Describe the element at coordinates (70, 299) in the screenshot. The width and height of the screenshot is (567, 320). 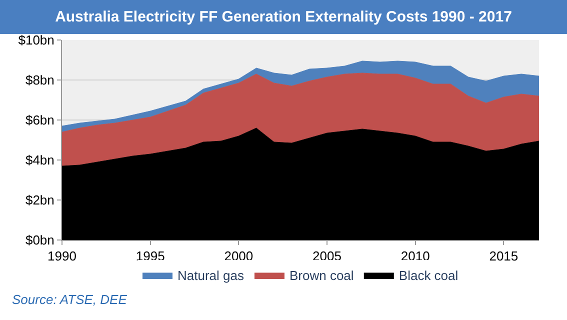
I see `source-note: Source: ATSE, DEE` at that location.